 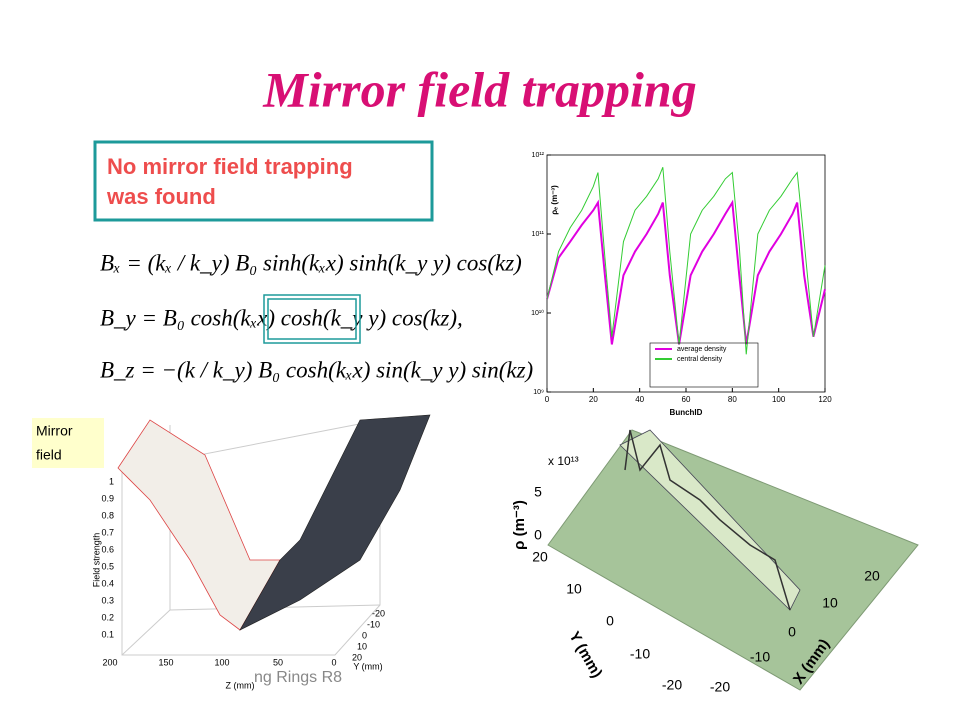 I want to click on z-tick-label: 0.9, so click(x=107, y=498).